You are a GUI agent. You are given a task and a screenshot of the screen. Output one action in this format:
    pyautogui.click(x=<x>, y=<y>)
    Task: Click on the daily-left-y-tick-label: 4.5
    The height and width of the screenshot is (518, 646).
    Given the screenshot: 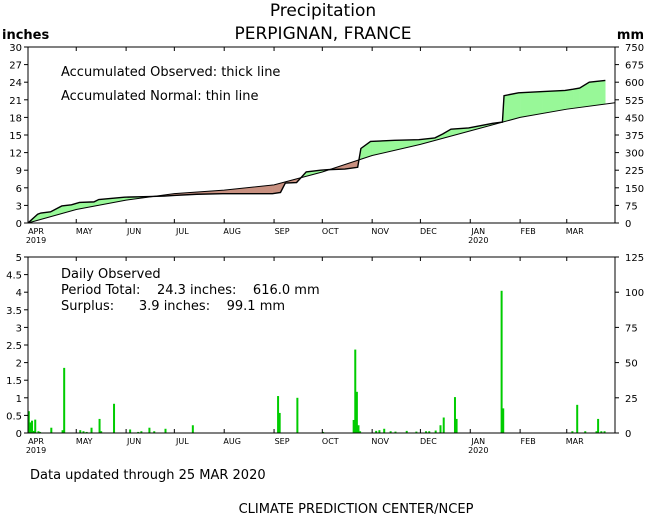 What is the action you would take?
    pyautogui.click(x=14, y=276)
    